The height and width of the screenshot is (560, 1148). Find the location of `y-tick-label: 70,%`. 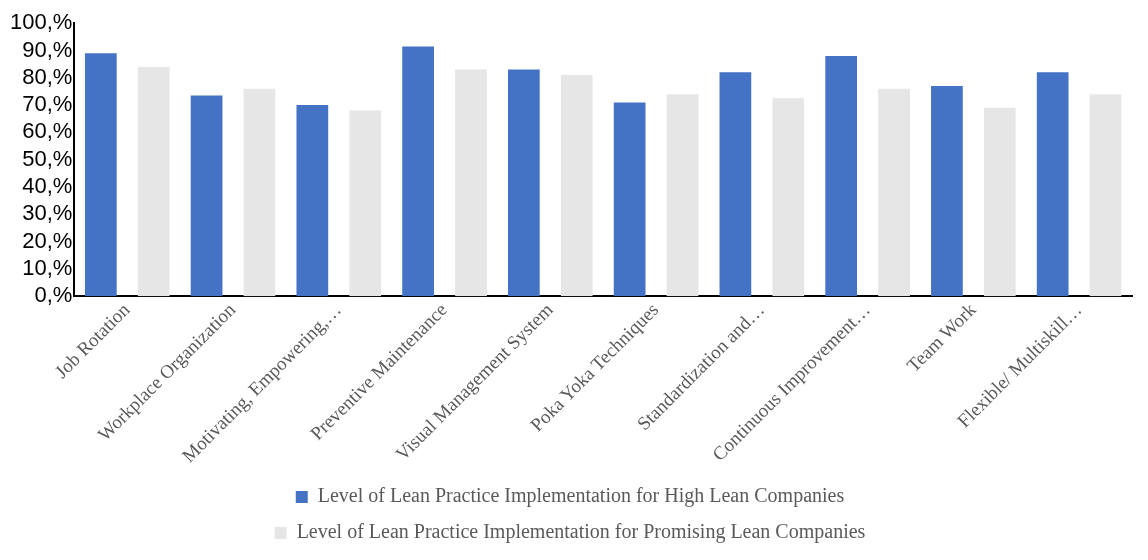

y-tick-label: 70,% is located at coordinates (47, 104).